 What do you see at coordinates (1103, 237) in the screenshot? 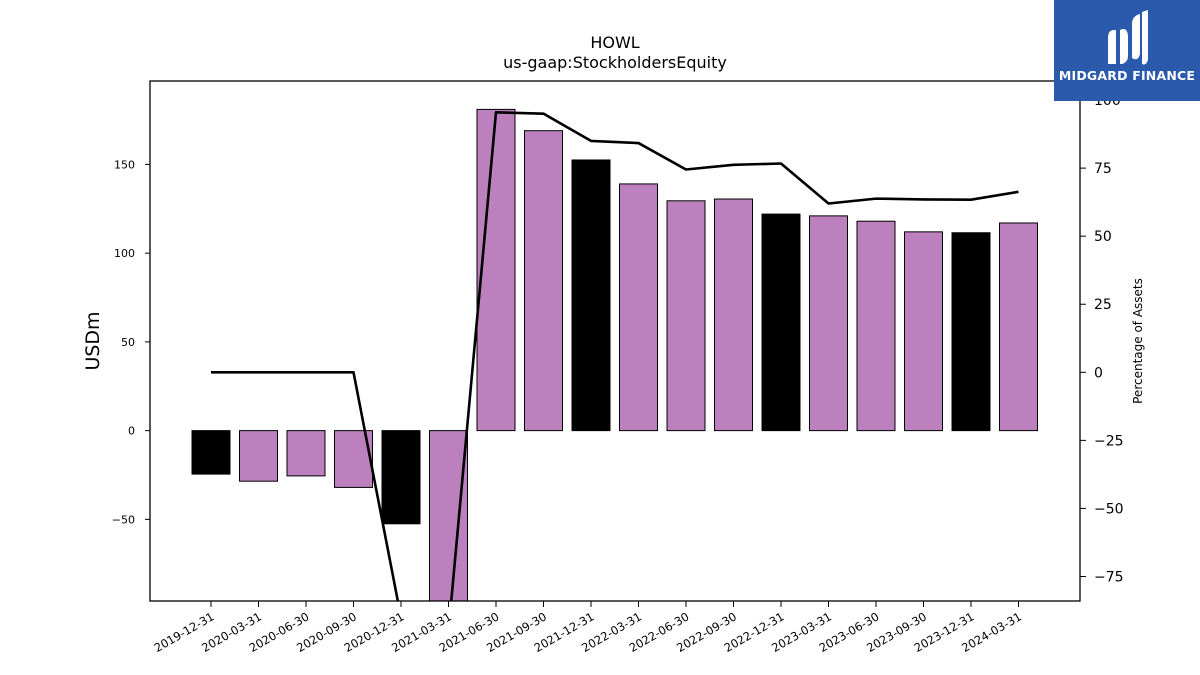
I see `y2-tick-label: 50` at bounding box center [1103, 237].